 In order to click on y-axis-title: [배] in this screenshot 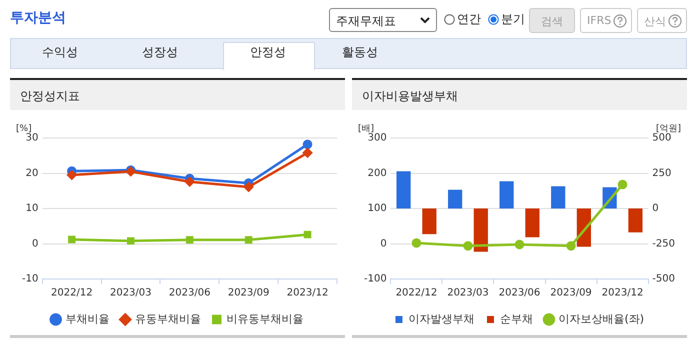, I will do `click(366, 129)`.